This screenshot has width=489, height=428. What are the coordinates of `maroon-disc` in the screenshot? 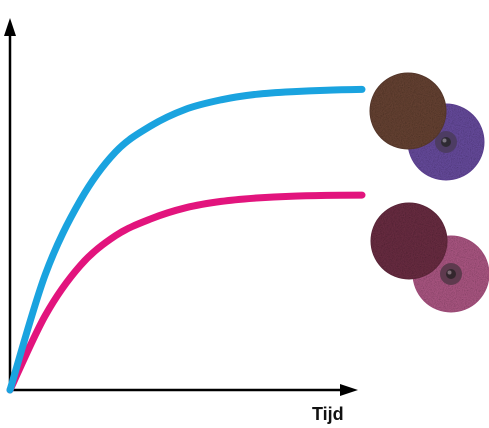 It's located at (409, 241).